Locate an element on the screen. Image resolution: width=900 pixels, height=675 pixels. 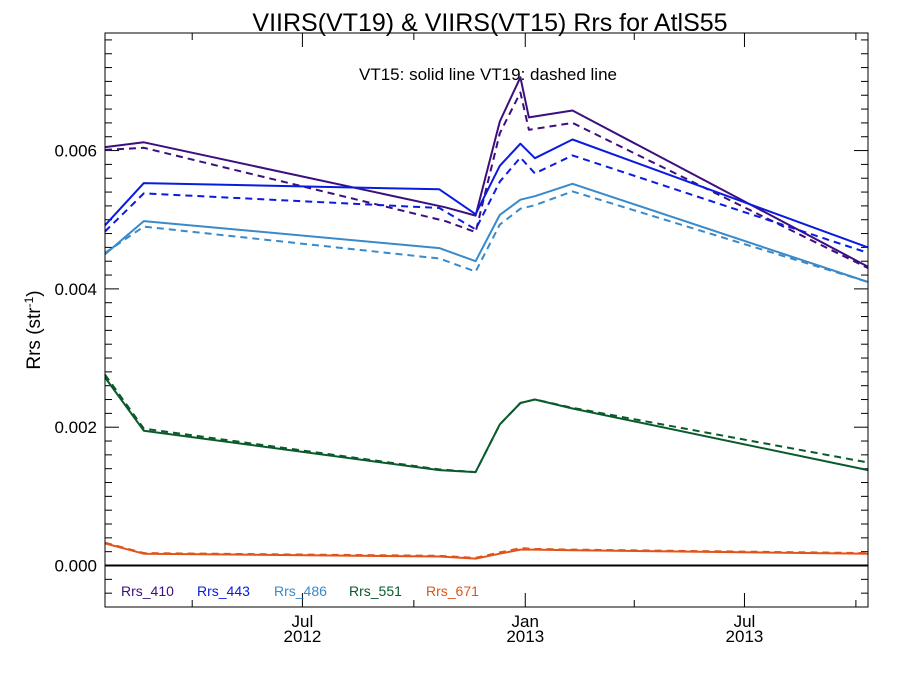
series-rrs-486-vt15-line is located at coordinates (486, 232).